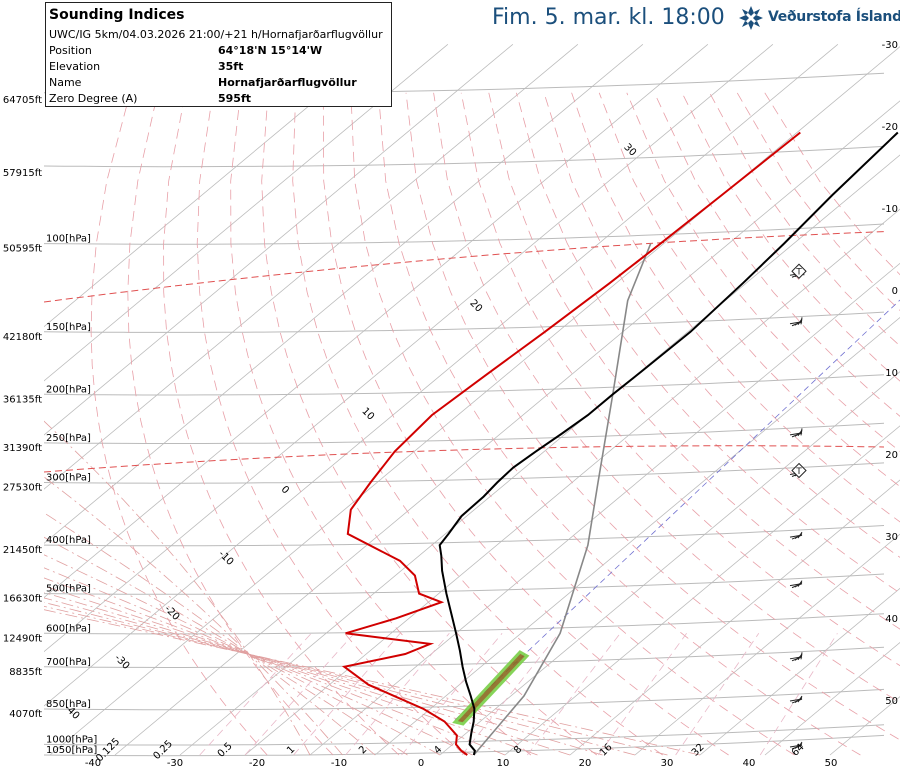  I want to click on isotherm-label: -20, so click(171, 613).